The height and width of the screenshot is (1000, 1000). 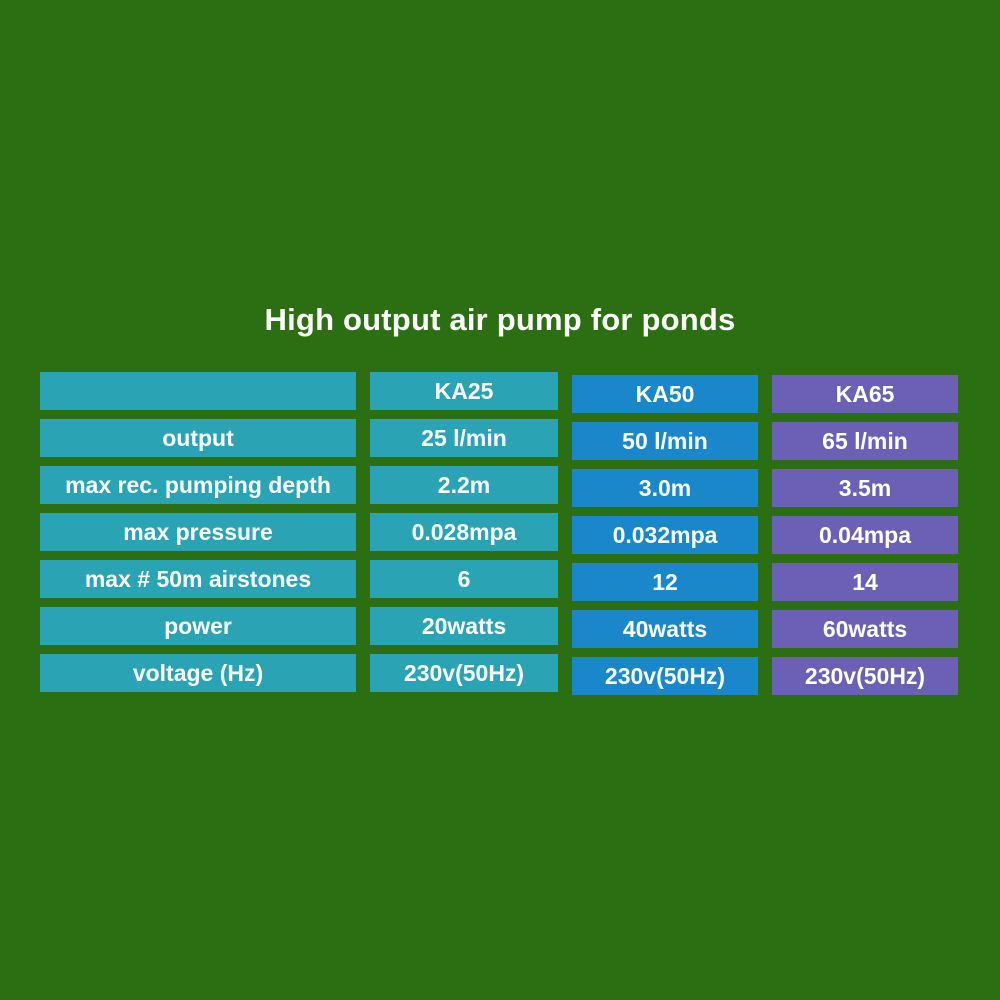 I want to click on row-label-pumping-depth: max rec. pumping depth, so click(x=198, y=485).